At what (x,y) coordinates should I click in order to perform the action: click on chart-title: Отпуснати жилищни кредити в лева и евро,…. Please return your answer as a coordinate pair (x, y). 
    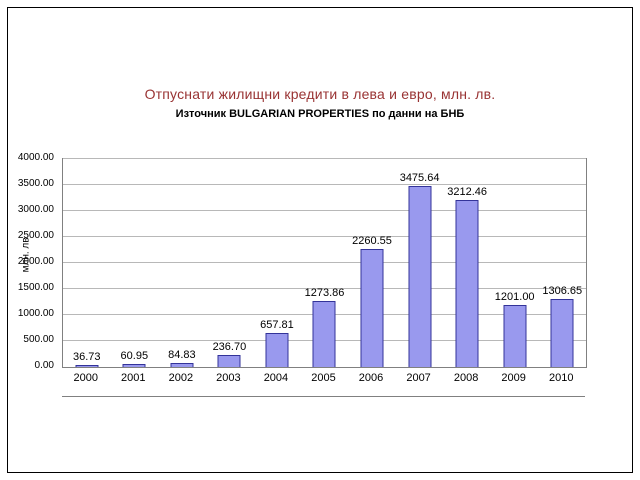
    Looking at the image, I should click on (320, 94).